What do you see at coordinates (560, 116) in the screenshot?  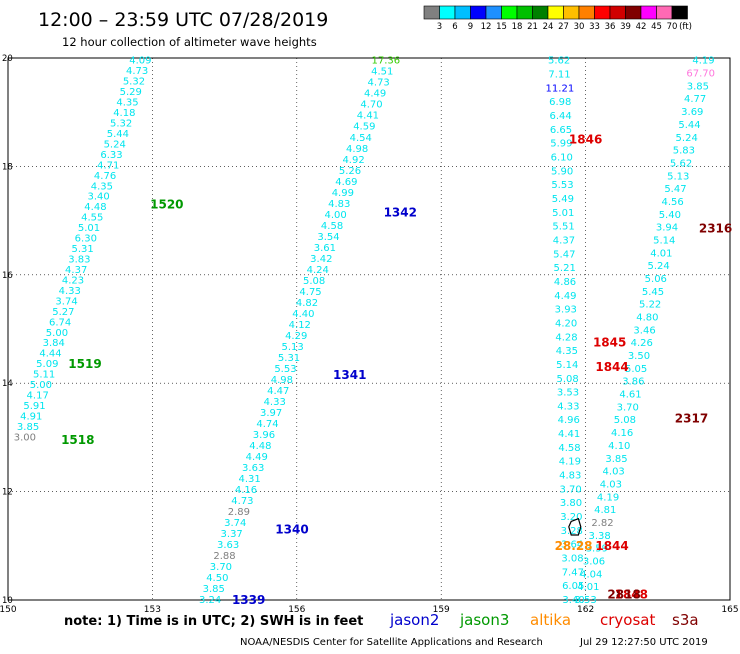 I see `wave-height-value: 6.44` at bounding box center [560, 116].